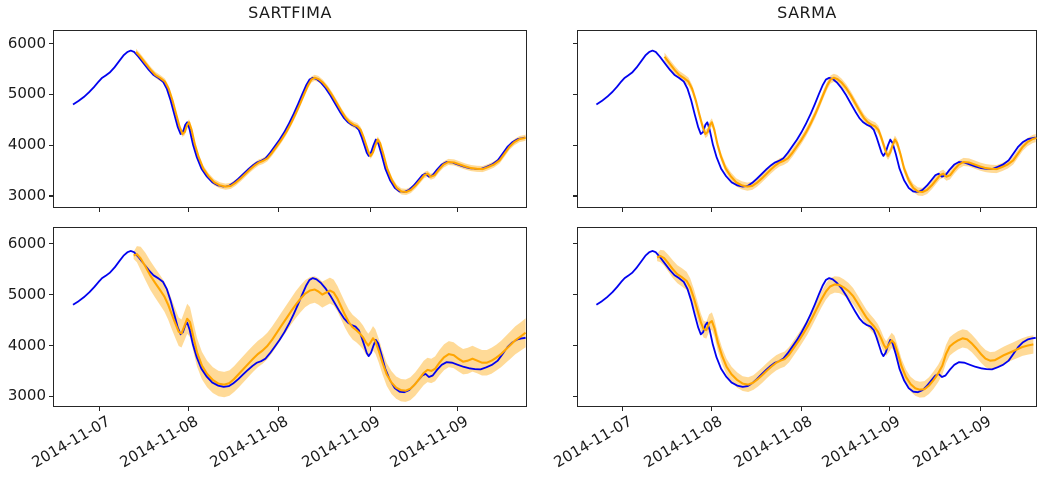  Describe the element at coordinates (807, 12) in the screenshot. I see `subplot-column-title-sarma: SARMA` at that location.